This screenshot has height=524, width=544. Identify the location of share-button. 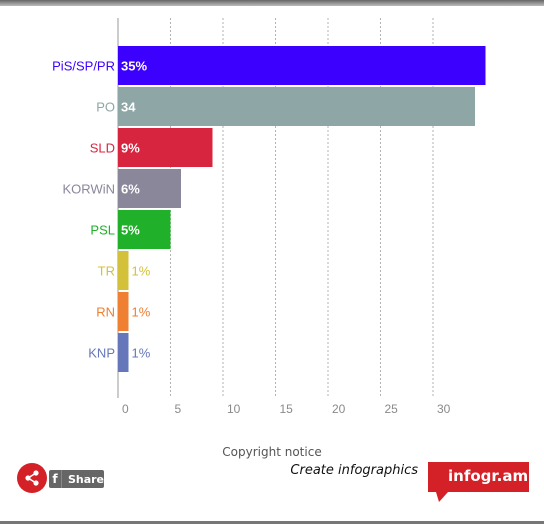
(32, 478).